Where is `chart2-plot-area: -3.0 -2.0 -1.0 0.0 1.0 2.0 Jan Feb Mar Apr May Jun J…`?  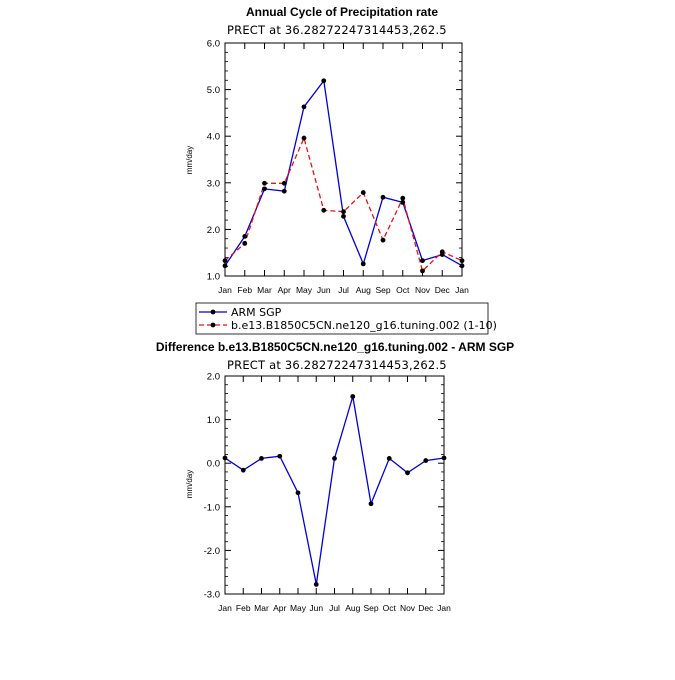
chart2-plot-area: -3.0 -2.0 -1.0 0.0 1.0 2.0 Jan Feb Mar Apr May Jun J… is located at coordinates (327, 493).